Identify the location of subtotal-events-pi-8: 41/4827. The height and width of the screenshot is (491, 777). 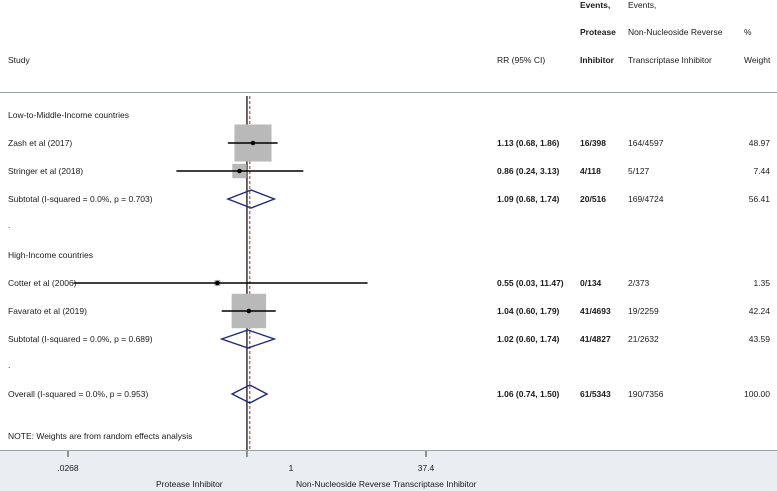
(595, 339).